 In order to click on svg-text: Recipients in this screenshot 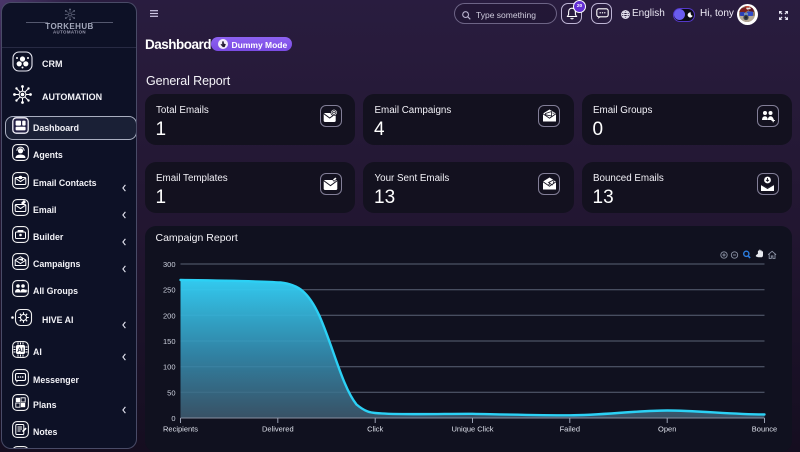, I will do `click(179, 429)`.